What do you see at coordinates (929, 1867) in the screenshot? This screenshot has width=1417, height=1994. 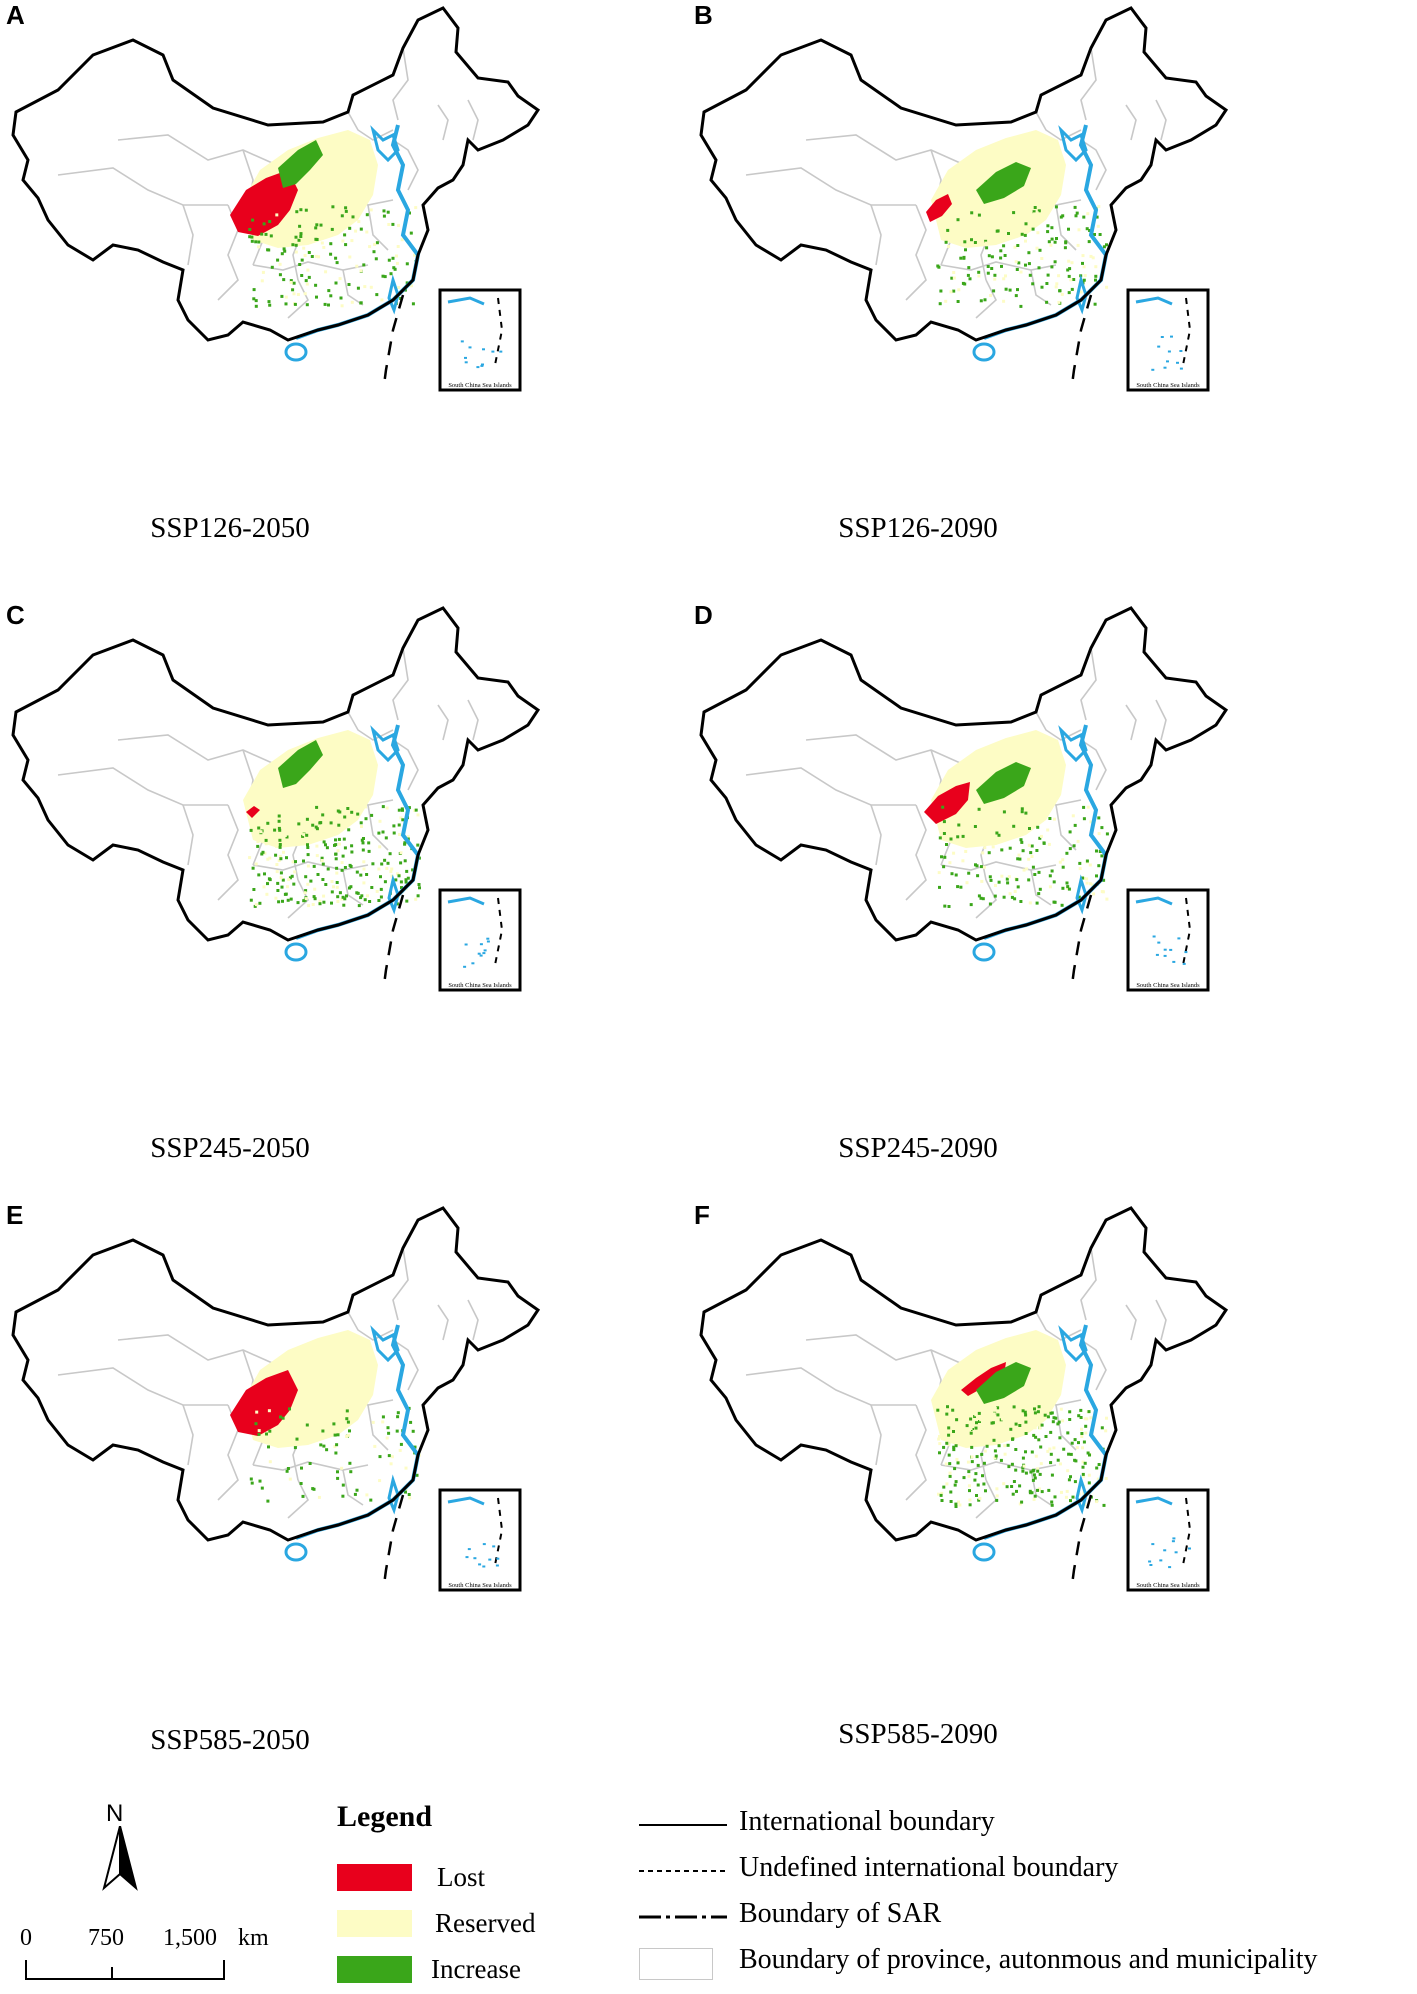 I see `boundary-label-undefined: Undefined international boundary` at bounding box center [929, 1867].